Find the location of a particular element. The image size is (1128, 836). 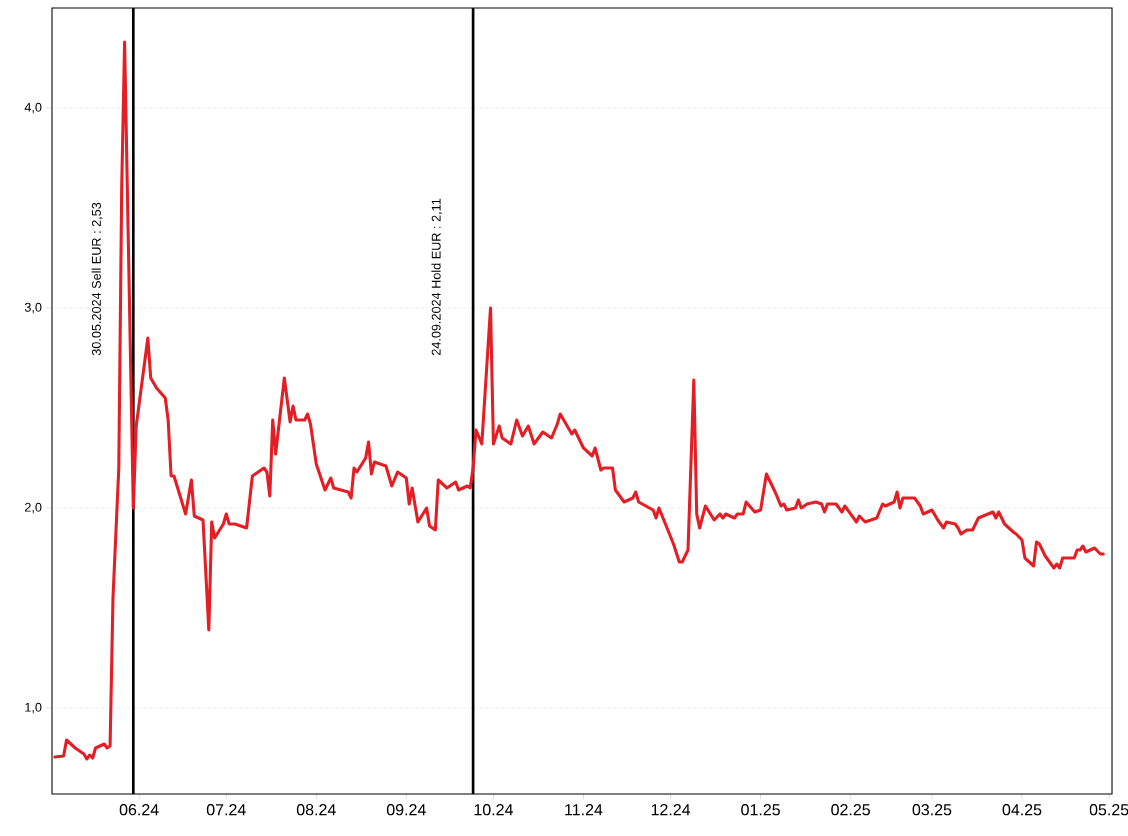

ref-line-label: 30.05.2024 Sell EUR : 2,53 is located at coordinates (97, 279).